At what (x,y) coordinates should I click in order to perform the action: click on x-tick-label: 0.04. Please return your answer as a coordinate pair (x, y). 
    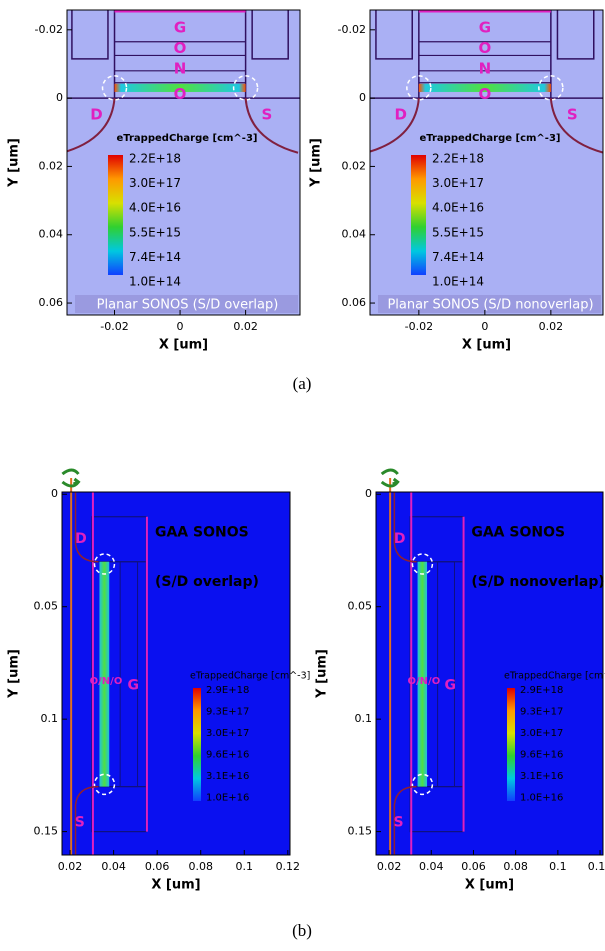
    Looking at the image, I should click on (113, 866).